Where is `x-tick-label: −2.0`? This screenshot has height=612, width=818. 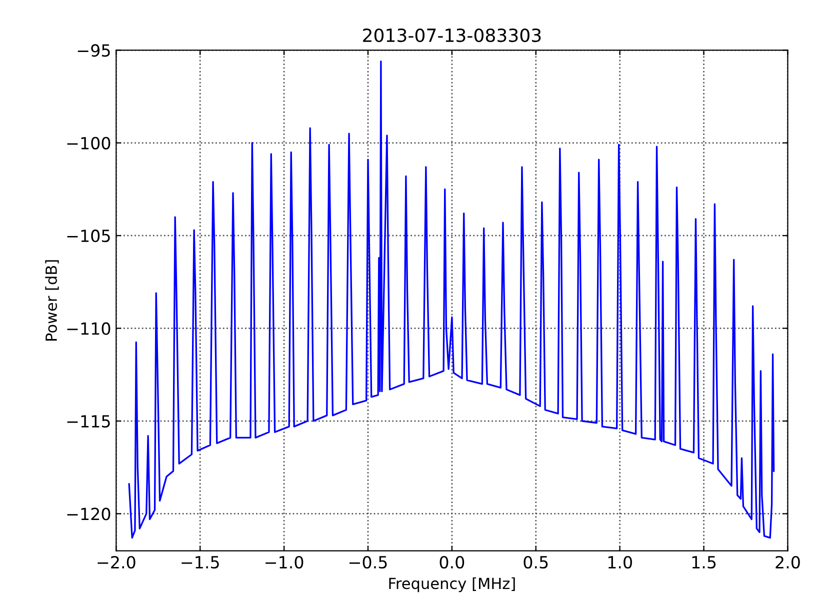 x-tick-label: −2.0 is located at coordinates (117, 562).